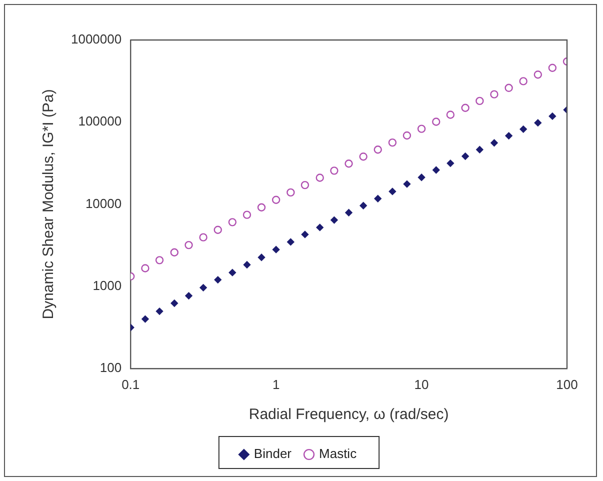 Image resolution: width=603 pixels, height=481 pixels. I want to click on x-tick-label: 10, so click(421, 384).